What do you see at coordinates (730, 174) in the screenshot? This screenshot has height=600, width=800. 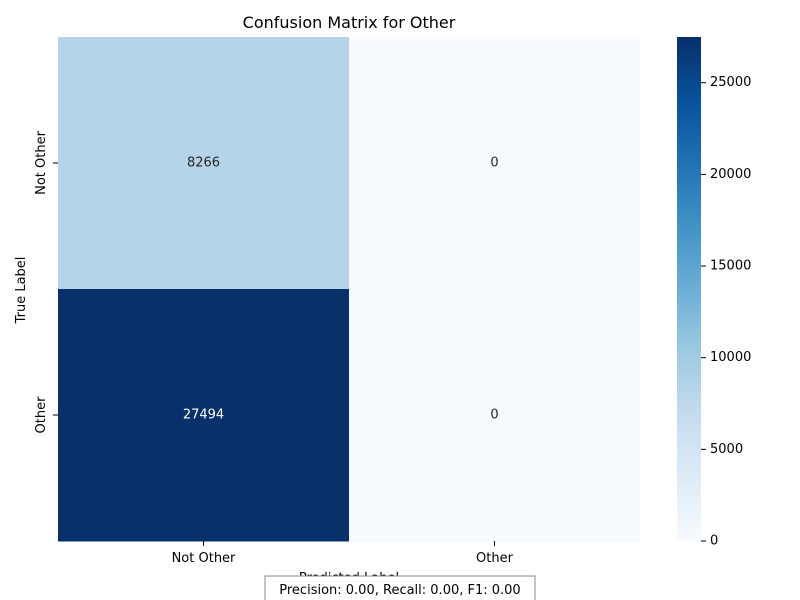 I see `colorbar-tick-label: 20000` at bounding box center [730, 174].